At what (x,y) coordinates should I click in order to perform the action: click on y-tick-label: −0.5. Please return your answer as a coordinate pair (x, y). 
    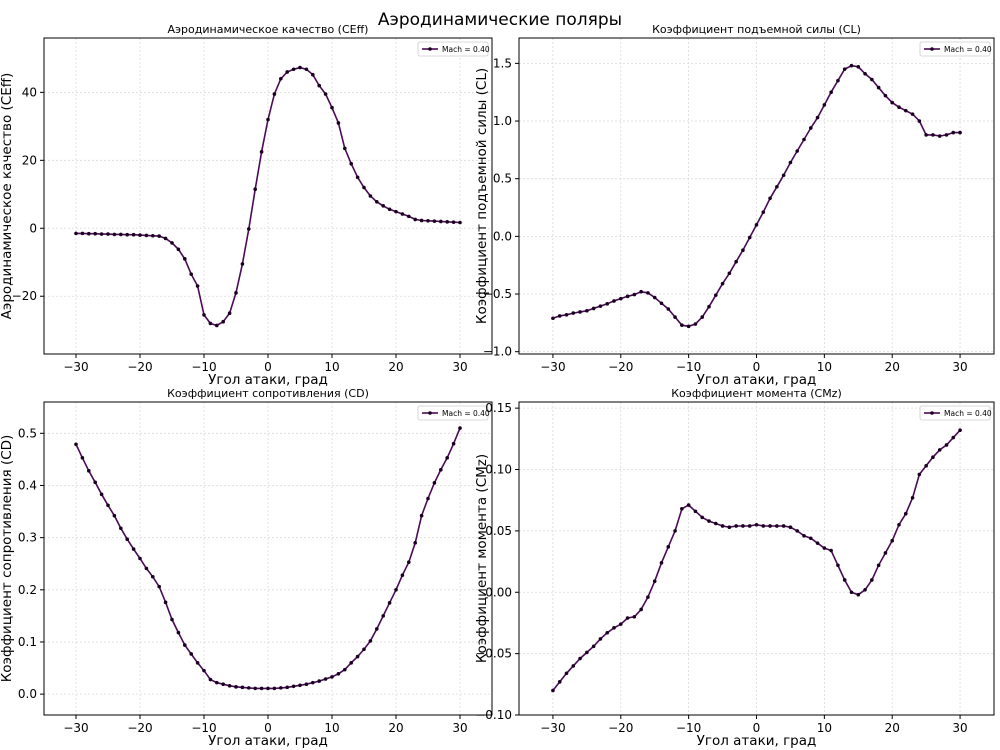
    Looking at the image, I should click on (497, 294).